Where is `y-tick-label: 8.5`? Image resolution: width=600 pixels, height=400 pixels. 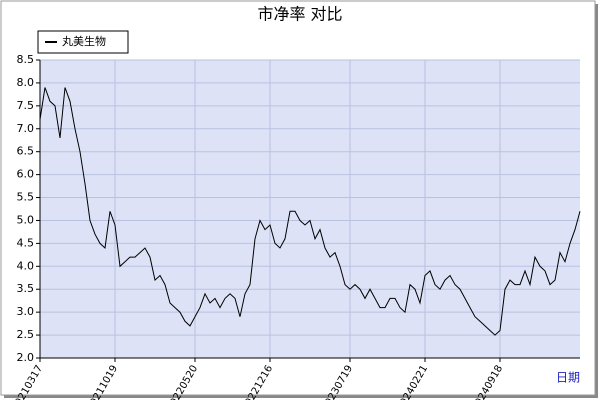 y-tick-label: 8.5 is located at coordinates (26, 59).